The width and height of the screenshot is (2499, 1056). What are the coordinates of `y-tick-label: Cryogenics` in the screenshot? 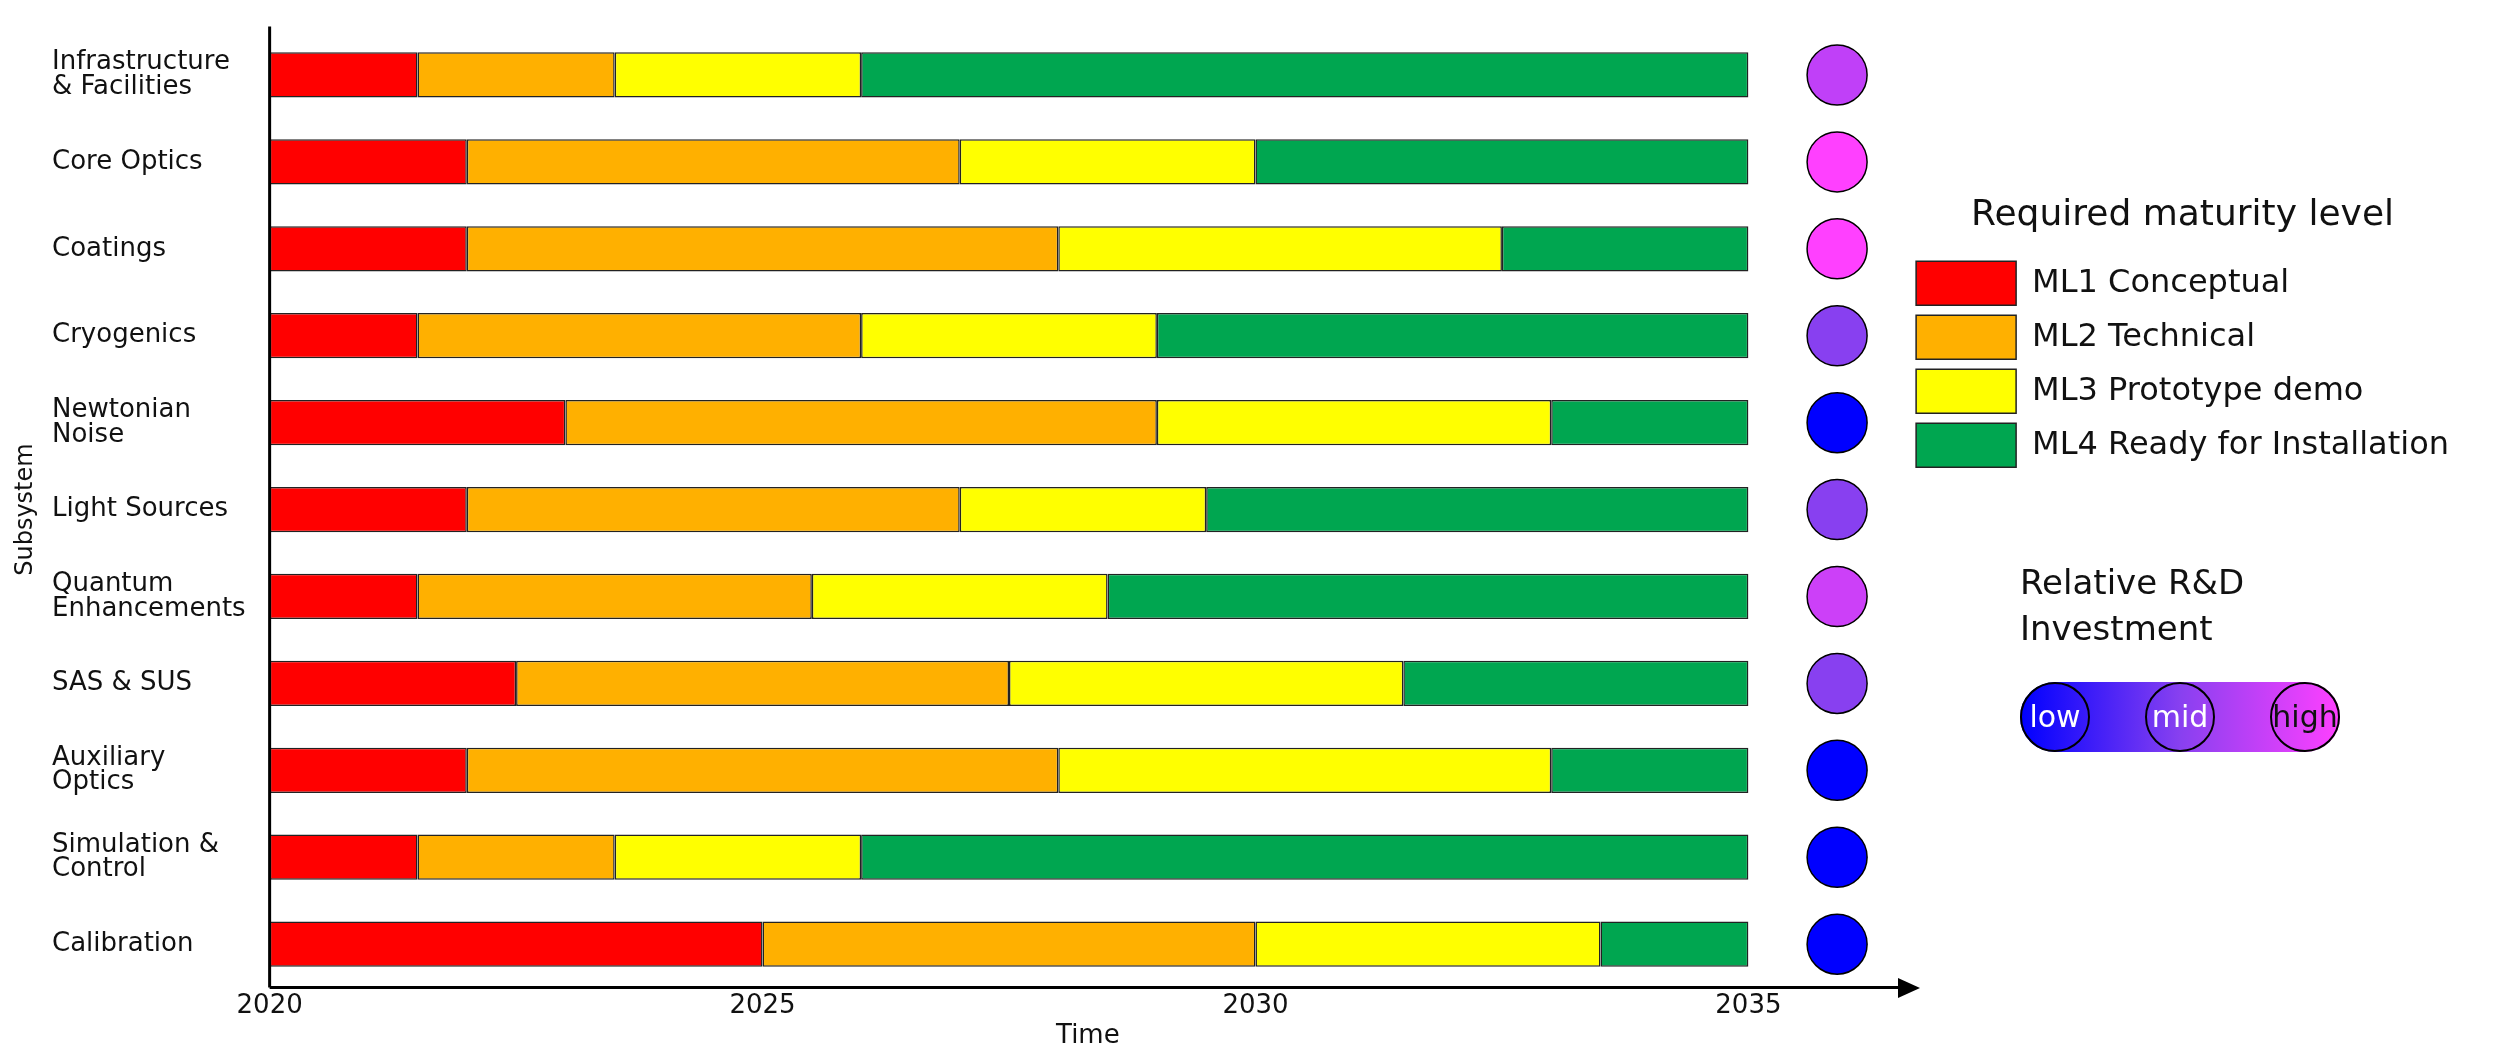 It's located at (124, 333).